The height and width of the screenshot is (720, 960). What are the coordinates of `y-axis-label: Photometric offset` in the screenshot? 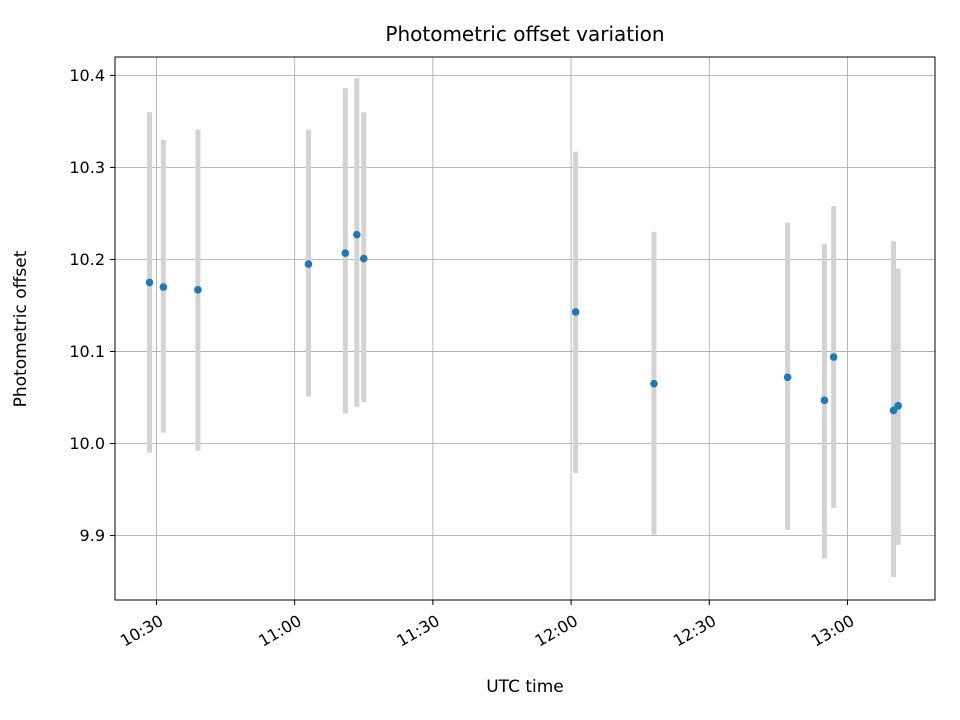 It's located at (21, 328).